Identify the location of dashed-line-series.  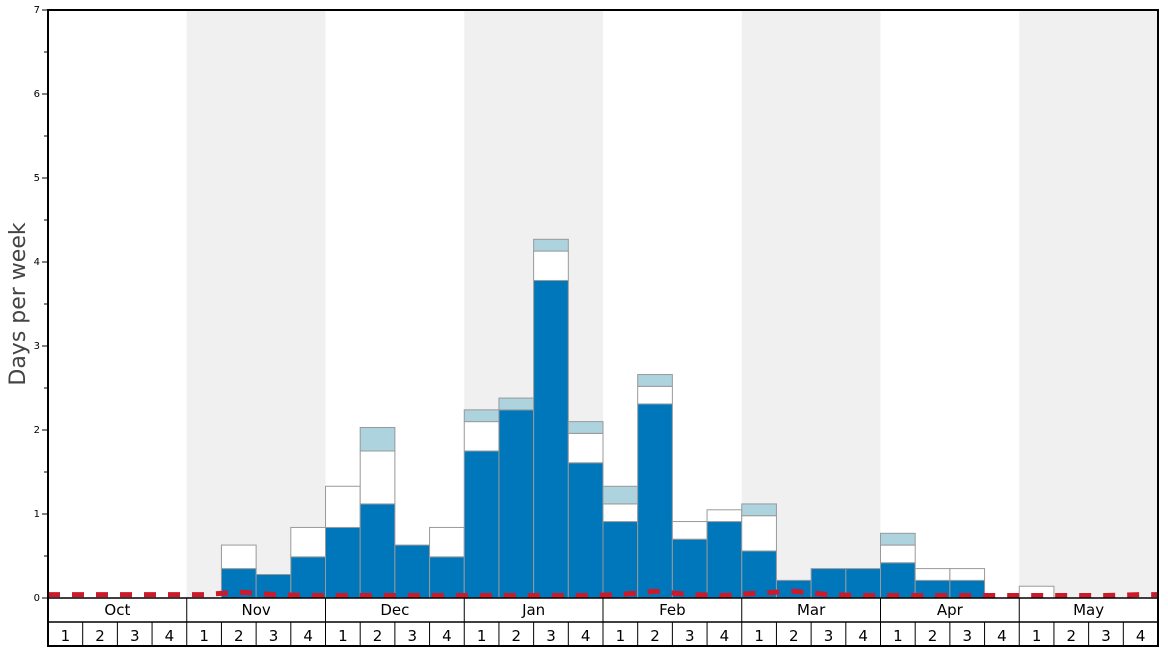
(603, 593).